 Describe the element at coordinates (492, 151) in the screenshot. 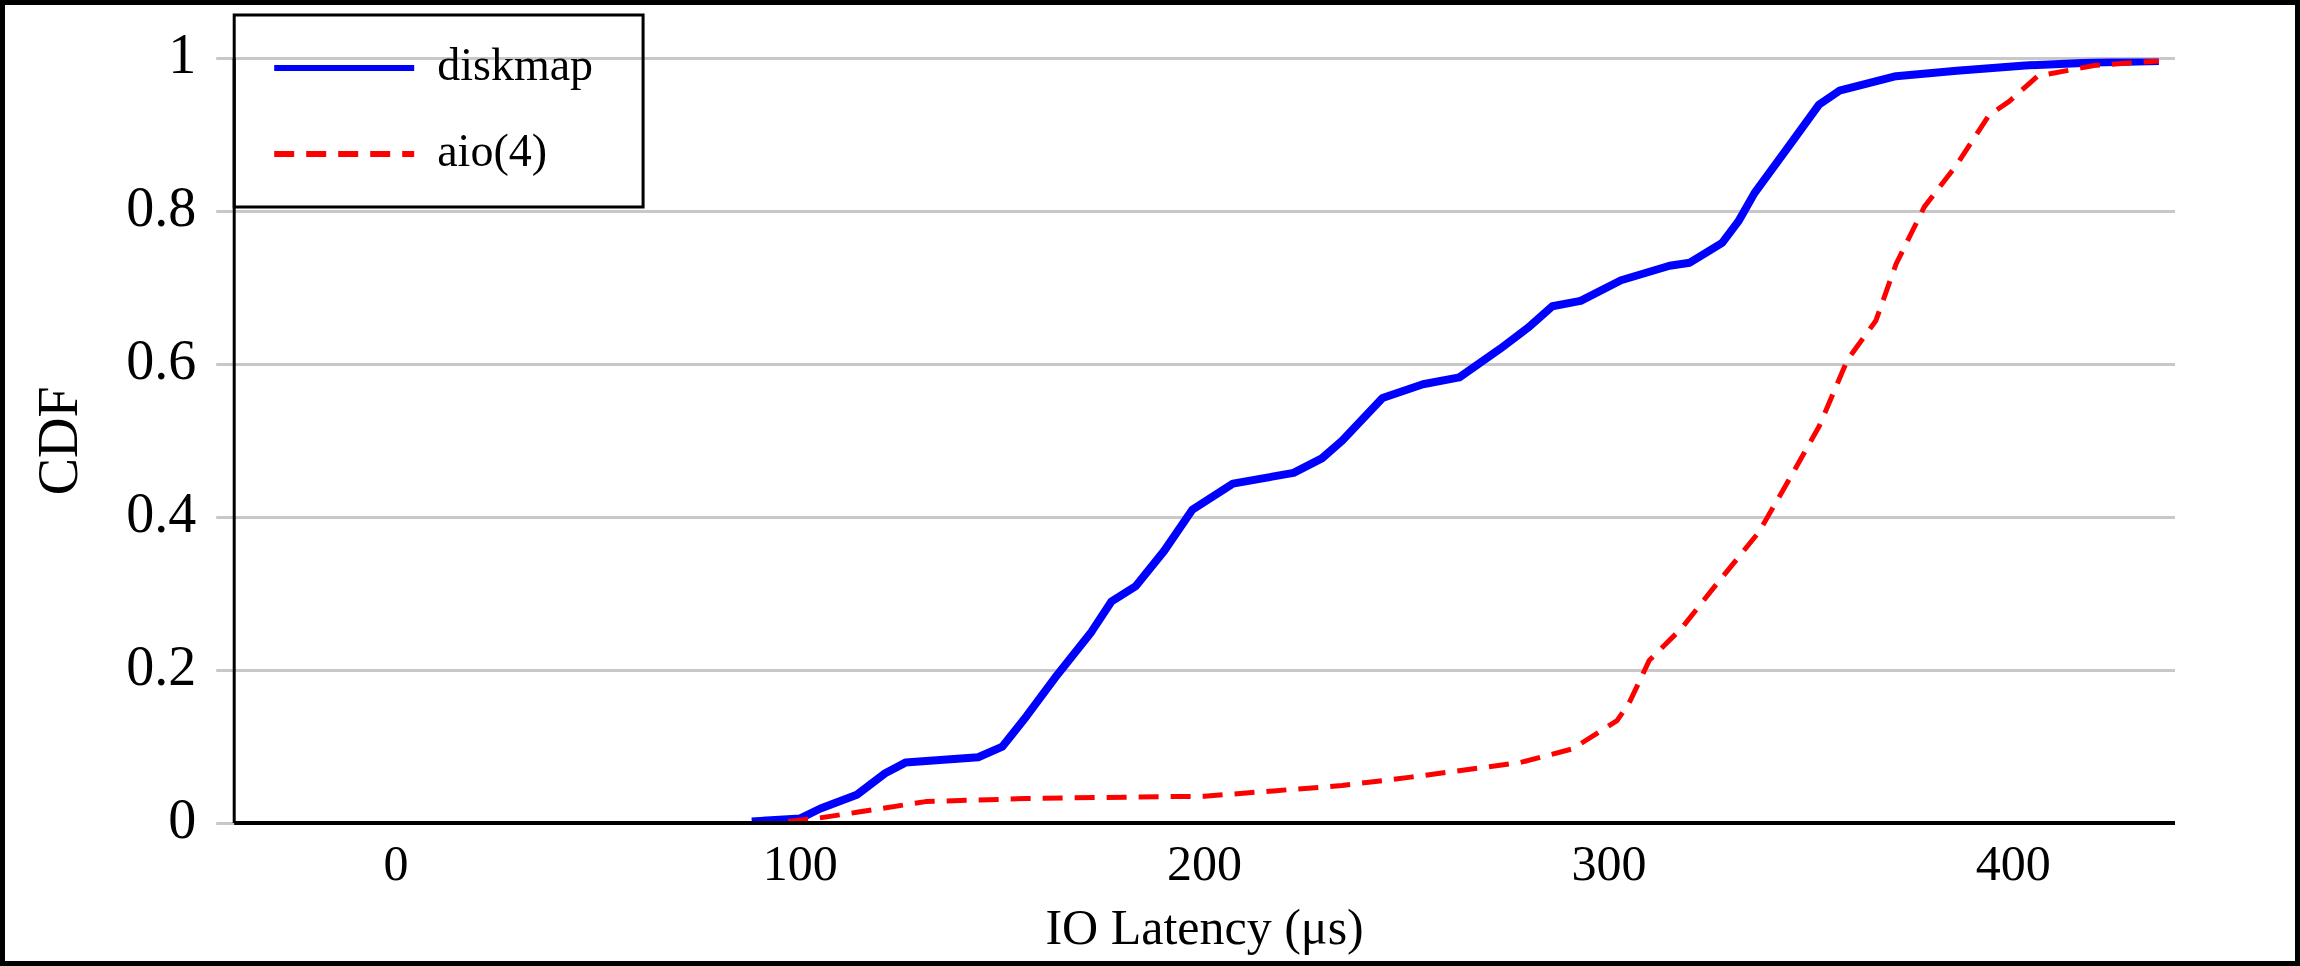

I see `legend-label: aio(4)` at that location.